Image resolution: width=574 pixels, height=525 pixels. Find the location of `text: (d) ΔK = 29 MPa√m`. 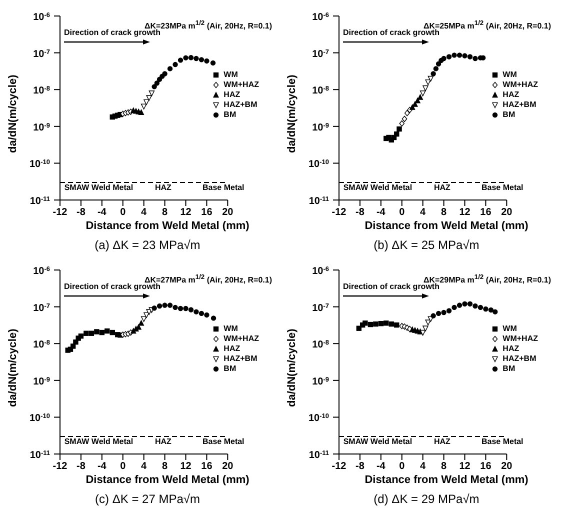

text: (d) ΔK = 29 MPa√m is located at coordinates (426, 499).